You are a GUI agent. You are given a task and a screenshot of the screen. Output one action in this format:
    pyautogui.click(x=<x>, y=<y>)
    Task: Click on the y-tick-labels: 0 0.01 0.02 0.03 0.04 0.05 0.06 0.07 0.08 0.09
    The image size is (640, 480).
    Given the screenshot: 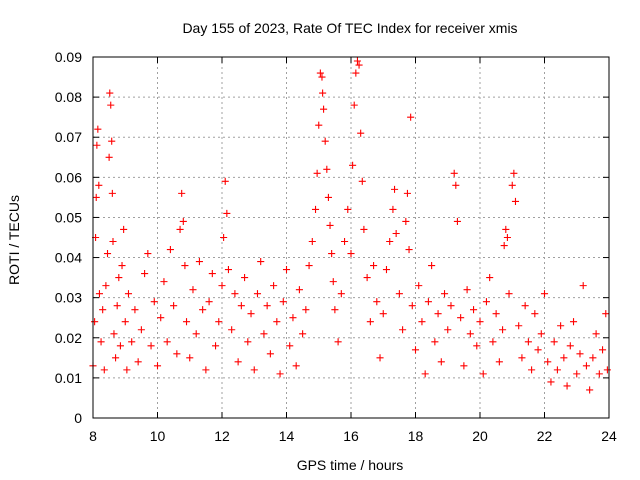 What is the action you would take?
    pyautogui.click(x=68, y=237)
    